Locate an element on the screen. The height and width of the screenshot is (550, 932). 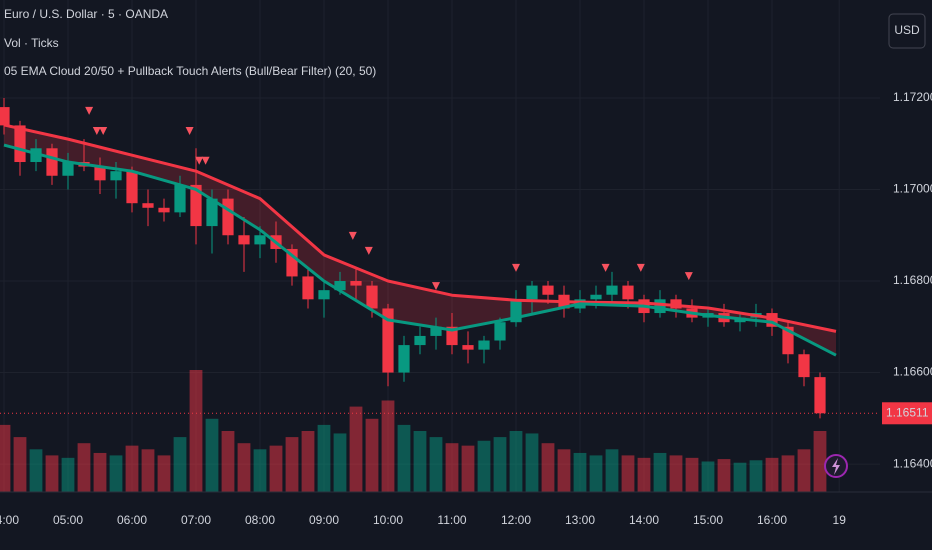
x-tick-label: 05:00 is located at coordinates (68, 520).